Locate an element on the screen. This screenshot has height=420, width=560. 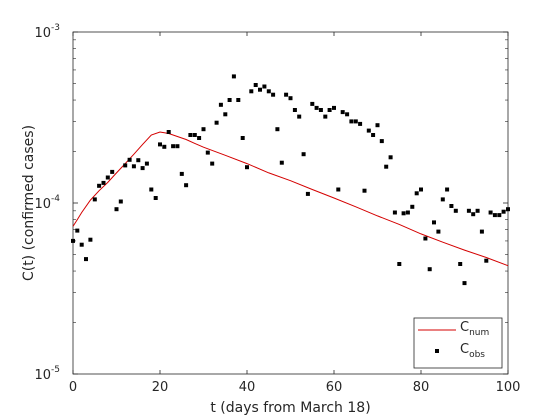
y-tick-exponent-0: -5 is located at coordinates (55, 370).